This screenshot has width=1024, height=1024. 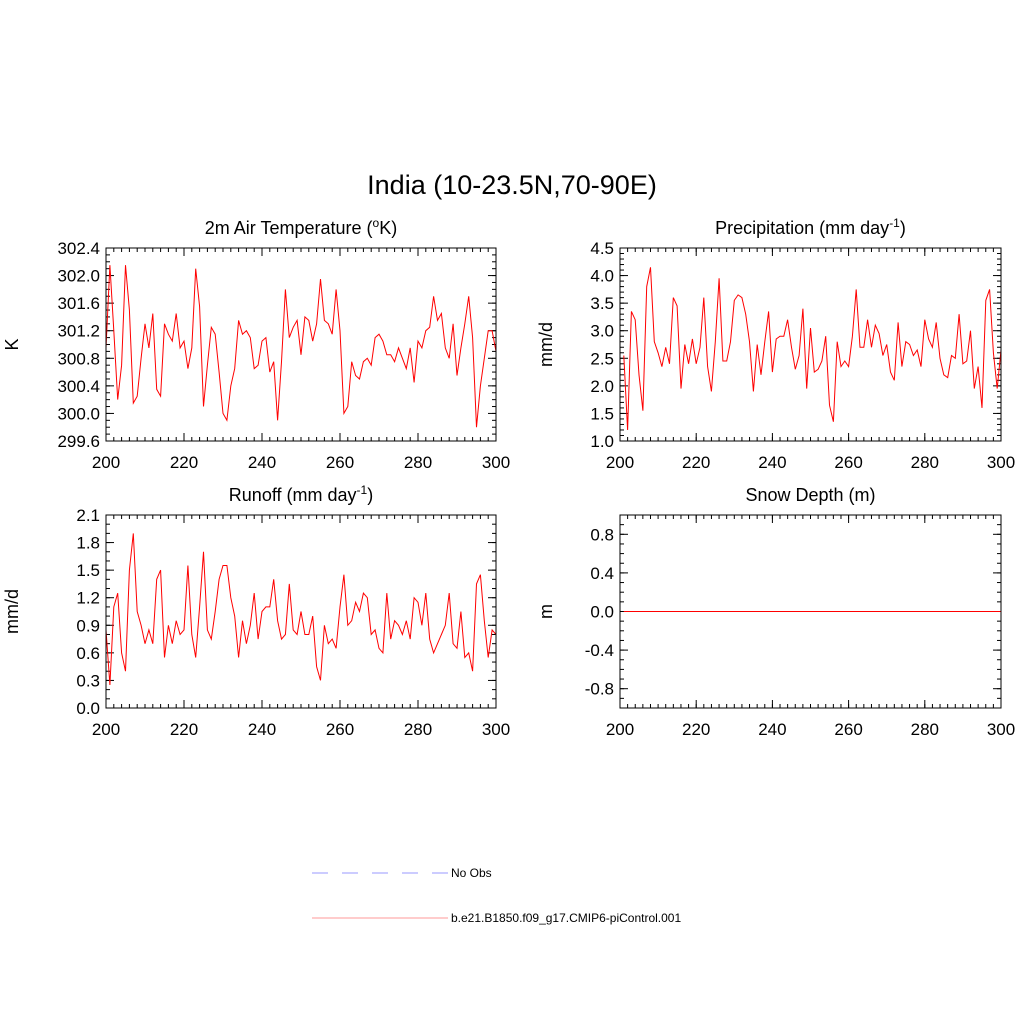 I want to click on air-temperature-y-tick-label: 300.8, so click(x=78, y=358).